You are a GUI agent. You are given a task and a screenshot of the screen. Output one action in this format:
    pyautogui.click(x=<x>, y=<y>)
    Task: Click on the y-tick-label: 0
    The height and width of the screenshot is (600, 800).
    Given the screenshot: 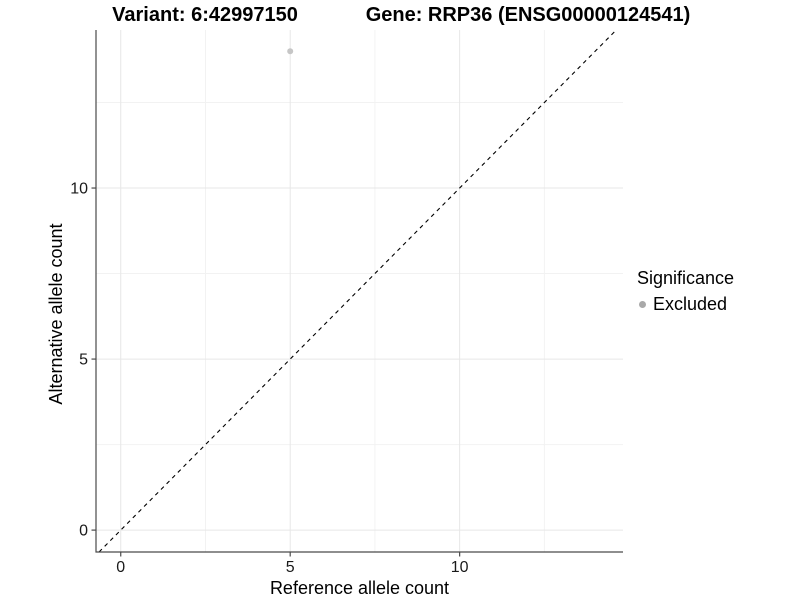 What is the action you would take?
    pyautogui.click(x=83, y=531)
    